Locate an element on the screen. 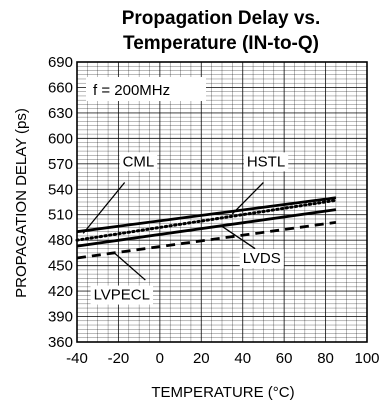  leader-hstl is located at coordinates (247, 198).